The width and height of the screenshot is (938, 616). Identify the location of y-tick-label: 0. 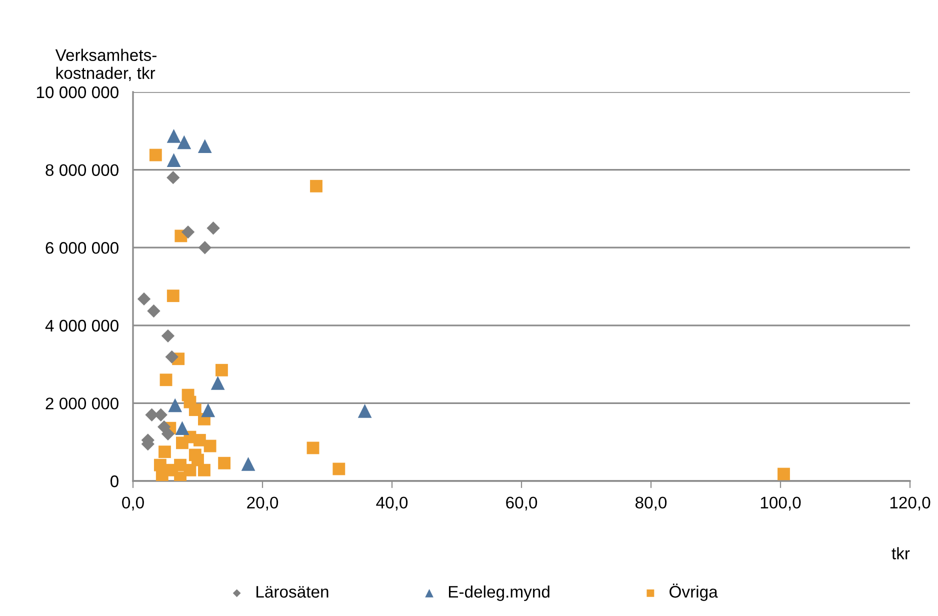
(114, 481).